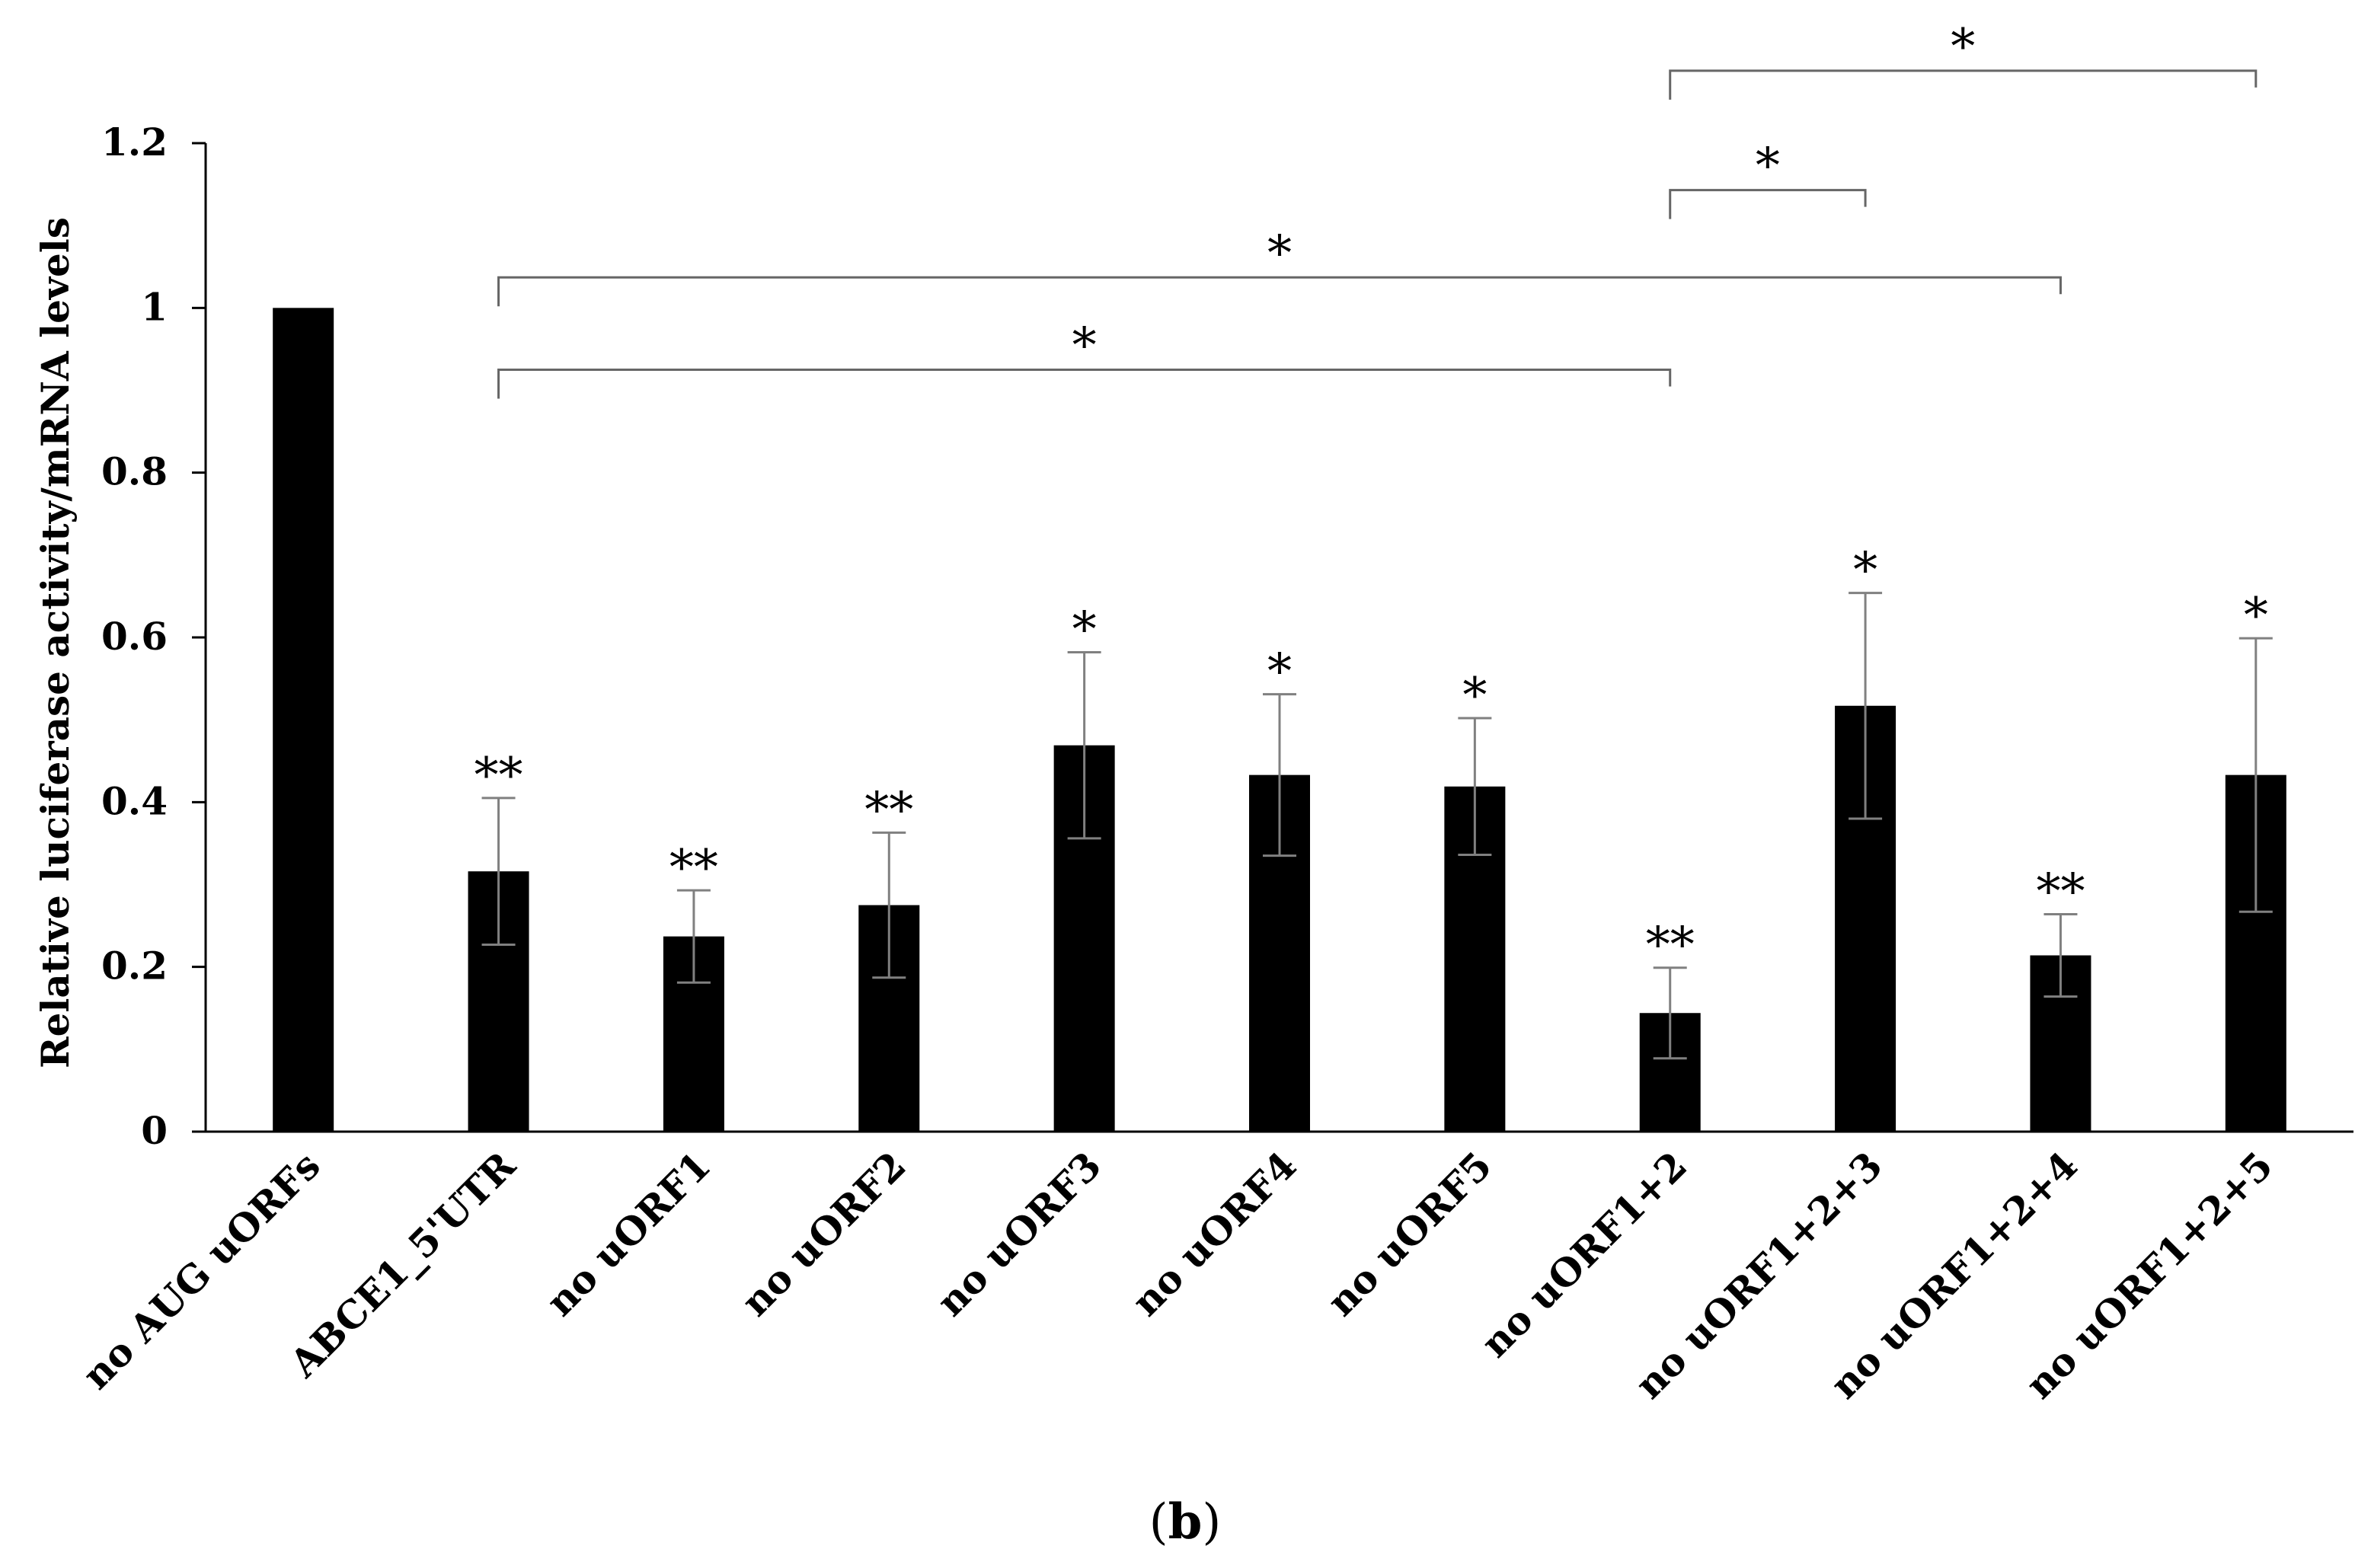 The height and width of the screenshot is (1568, 2371). Describe the element at coordinates (154, 307) in the screenshot. I see `y-tick-label: 1` at that location.